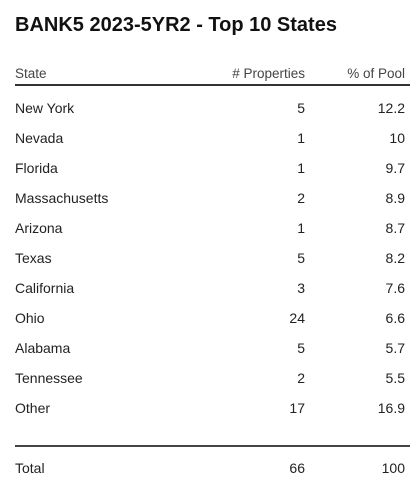 This screenshot has height=487, width=420. Describe the element at coordinates (212, 258) in the screenshot. I see `table-row: Texas 5 8.2` at that location.